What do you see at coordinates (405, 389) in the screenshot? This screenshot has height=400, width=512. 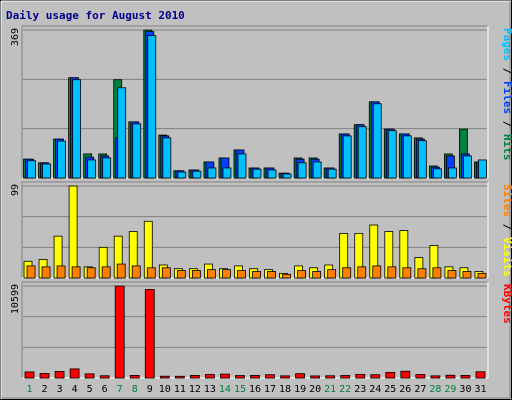 I see `day-label-26: 26` at bounding box center [405, 389].